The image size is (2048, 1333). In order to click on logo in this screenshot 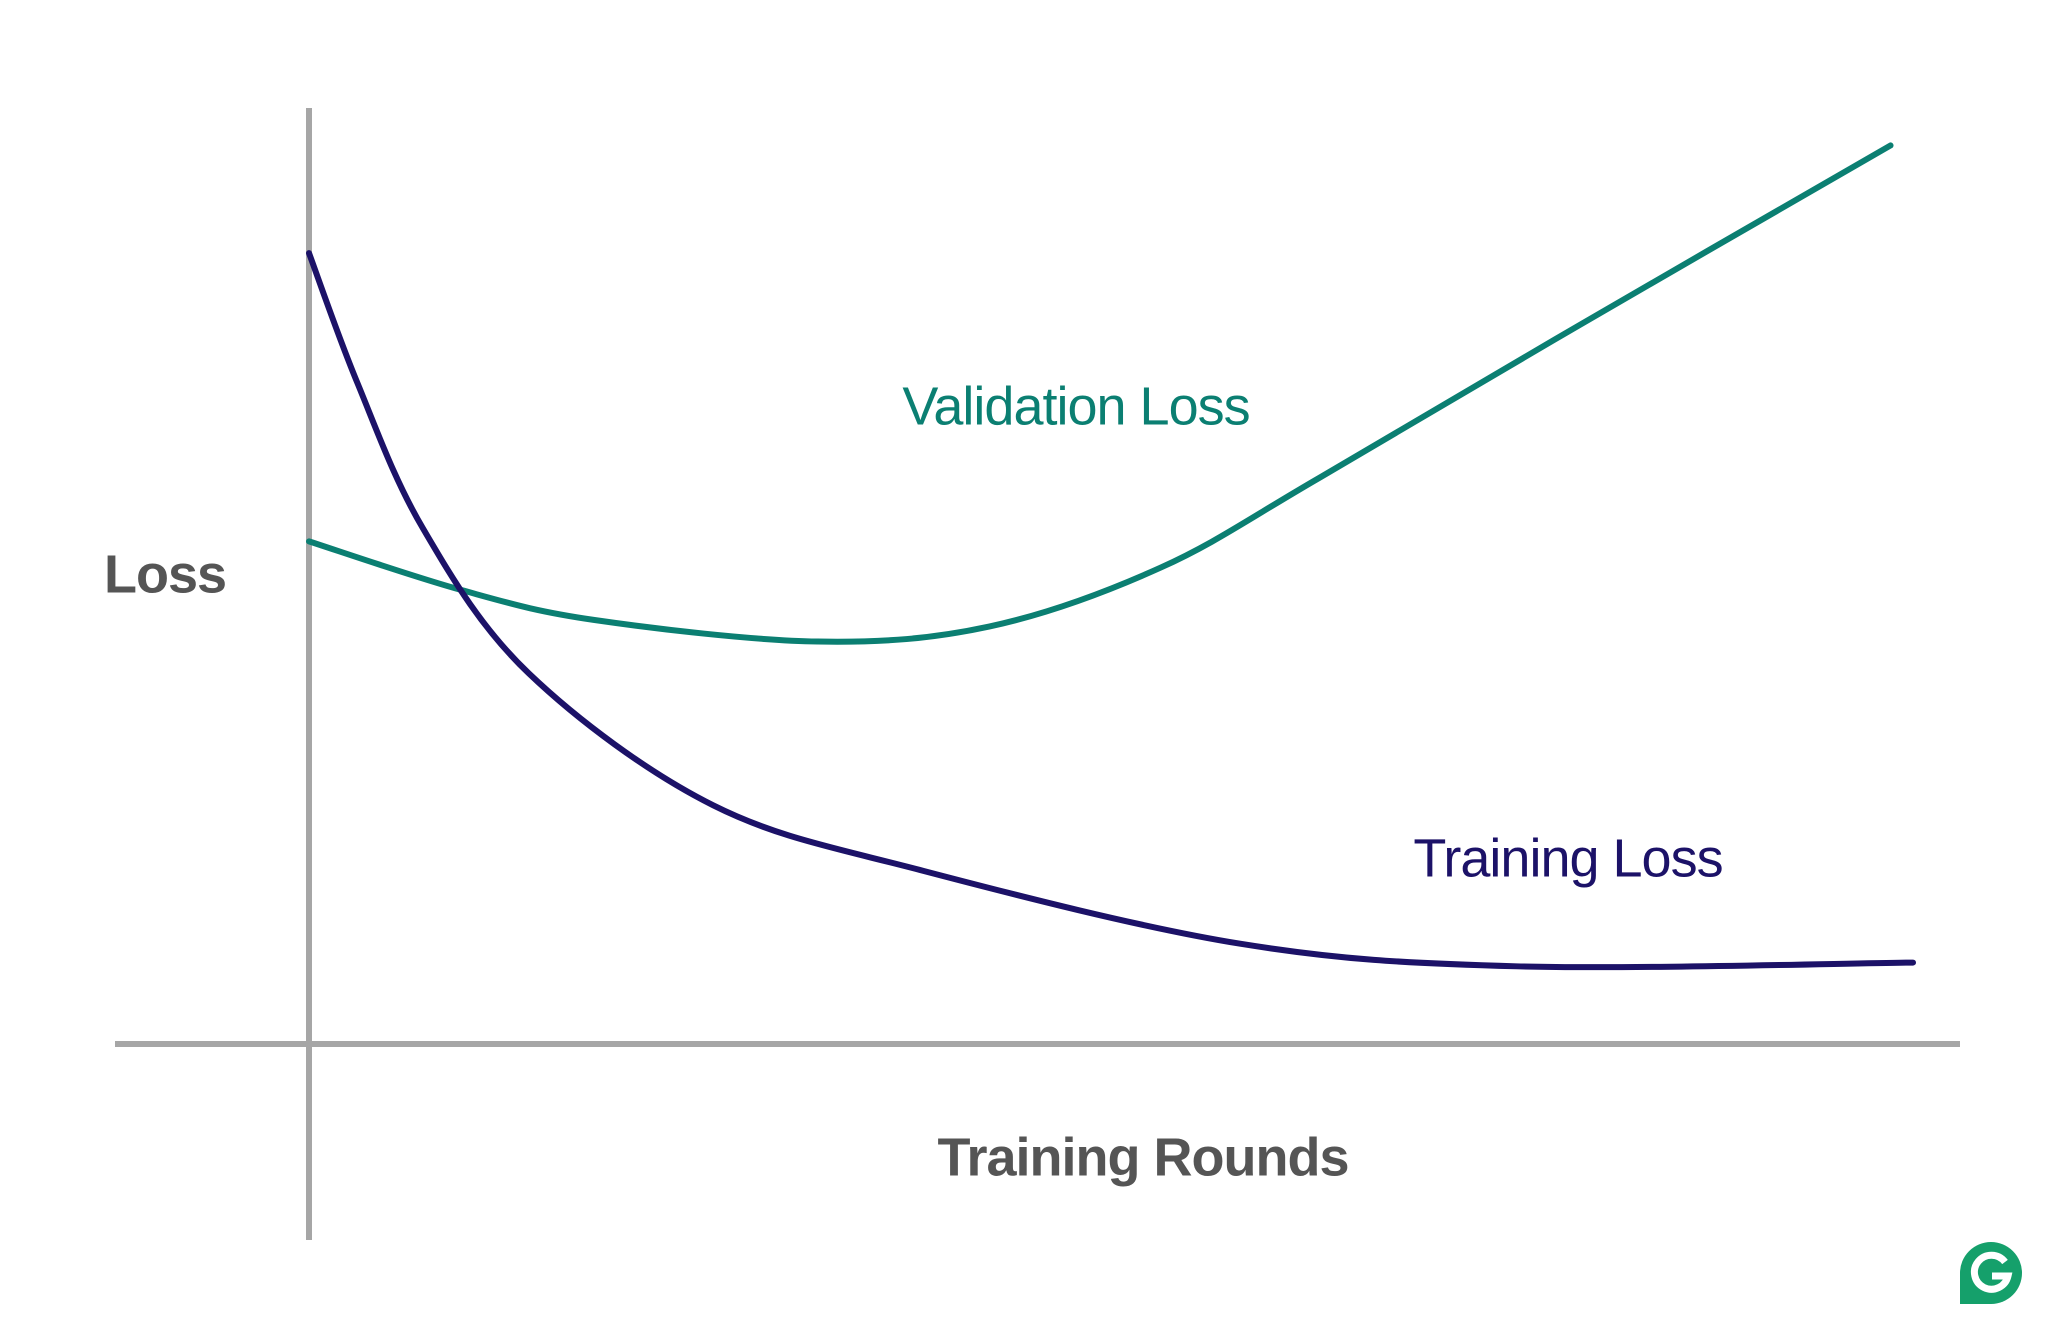, I will do `click(1991, 1273)`.